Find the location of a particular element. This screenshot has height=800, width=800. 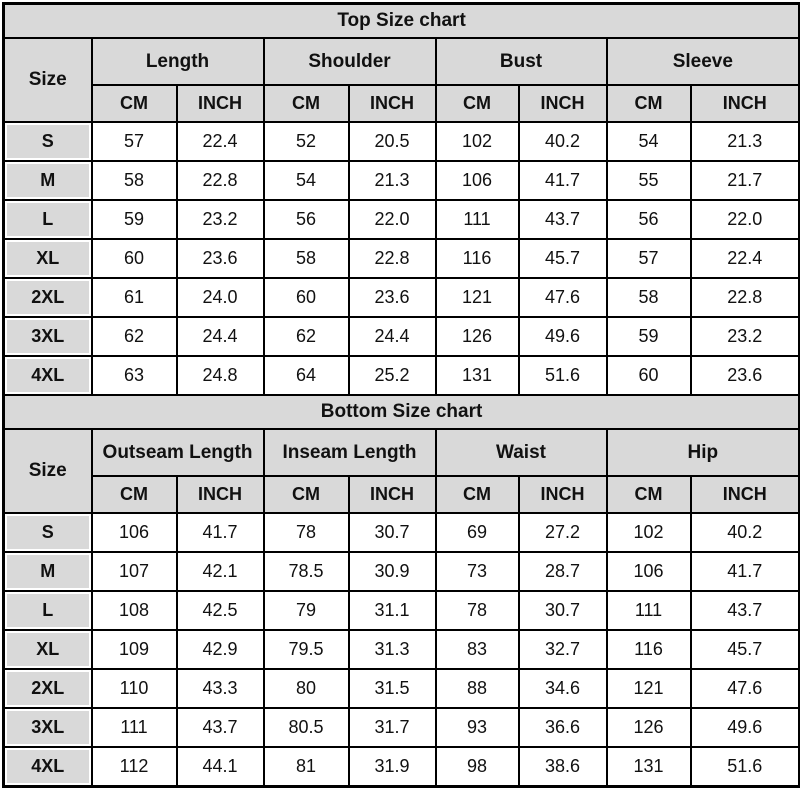

column-header-inseam: Inseam Length is located at coordinates (349, 452).